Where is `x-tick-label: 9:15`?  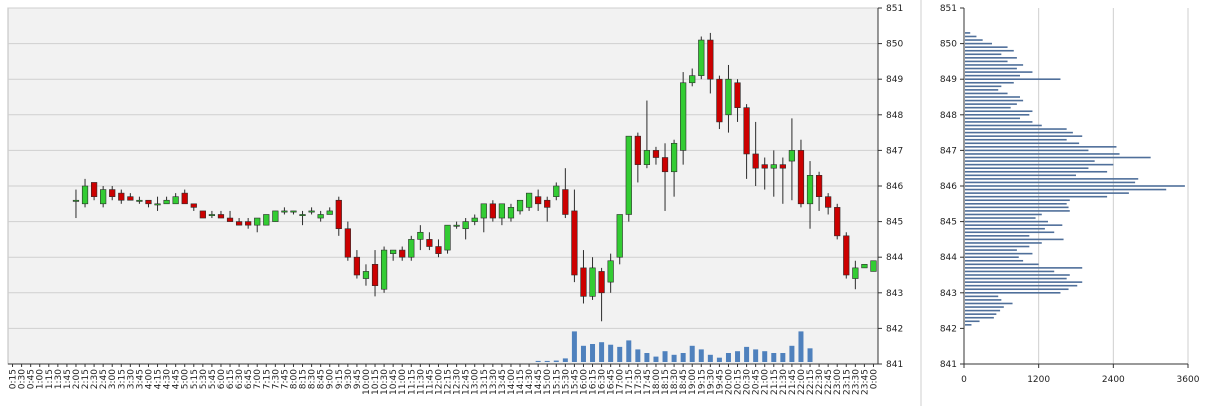
x-tick-label: 9:15 is located at coordinates (340, 379).